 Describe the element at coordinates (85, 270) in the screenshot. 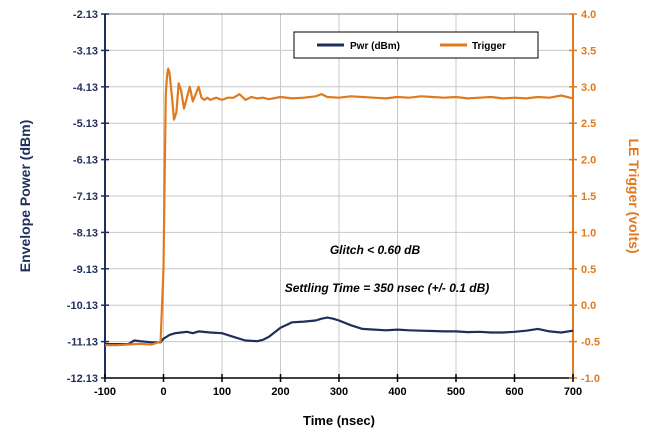

I see `y-tick-label-left: -9.13` at that location.